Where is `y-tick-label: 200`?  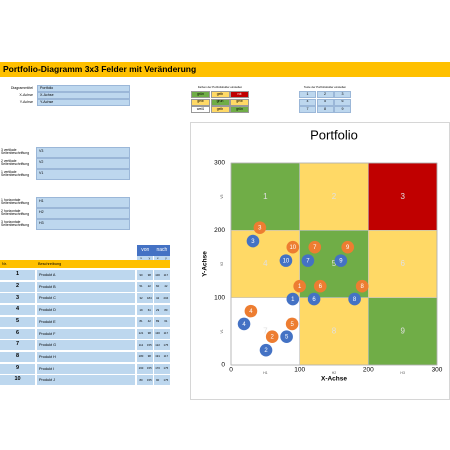
y-tick-label: 200 is located at coordinates (219, 230).